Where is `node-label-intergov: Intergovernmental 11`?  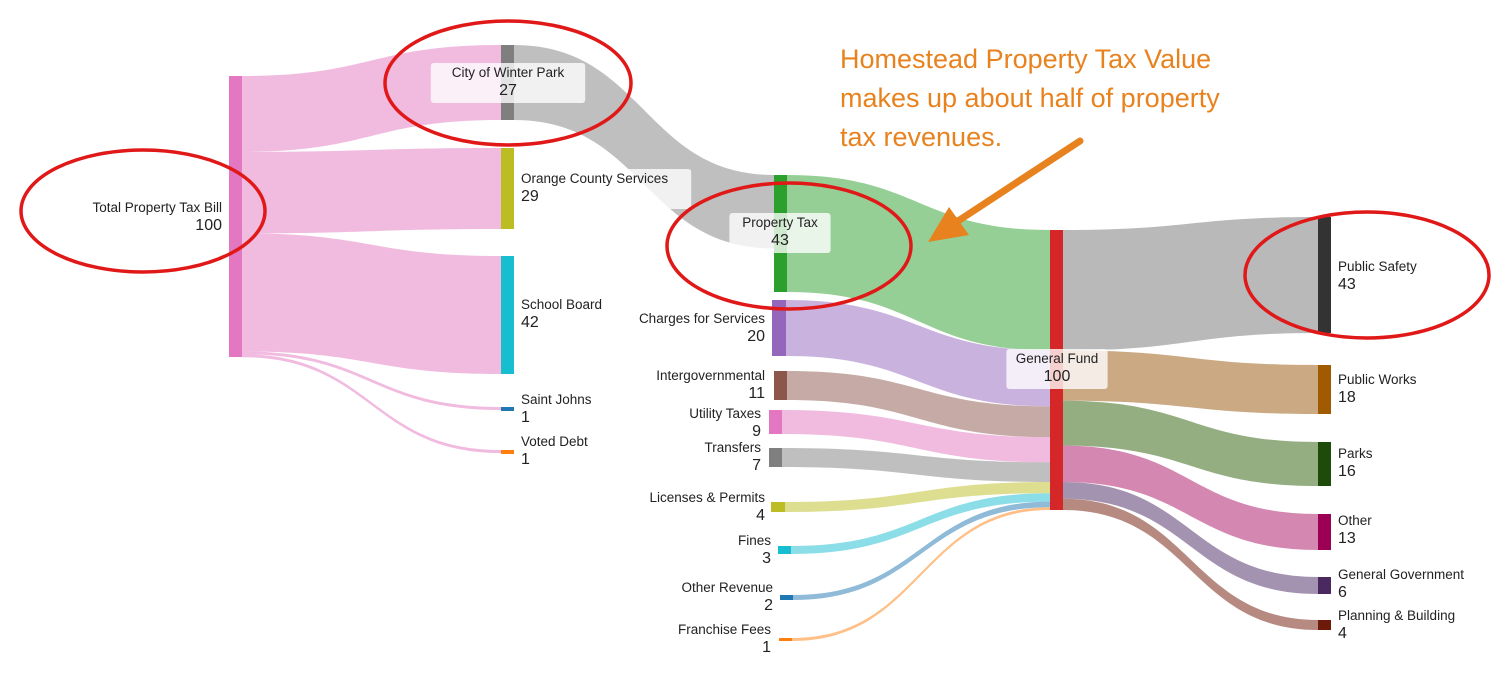
node-label-intergov: Intergovernmental 11 is located at coordinates (710, 385).